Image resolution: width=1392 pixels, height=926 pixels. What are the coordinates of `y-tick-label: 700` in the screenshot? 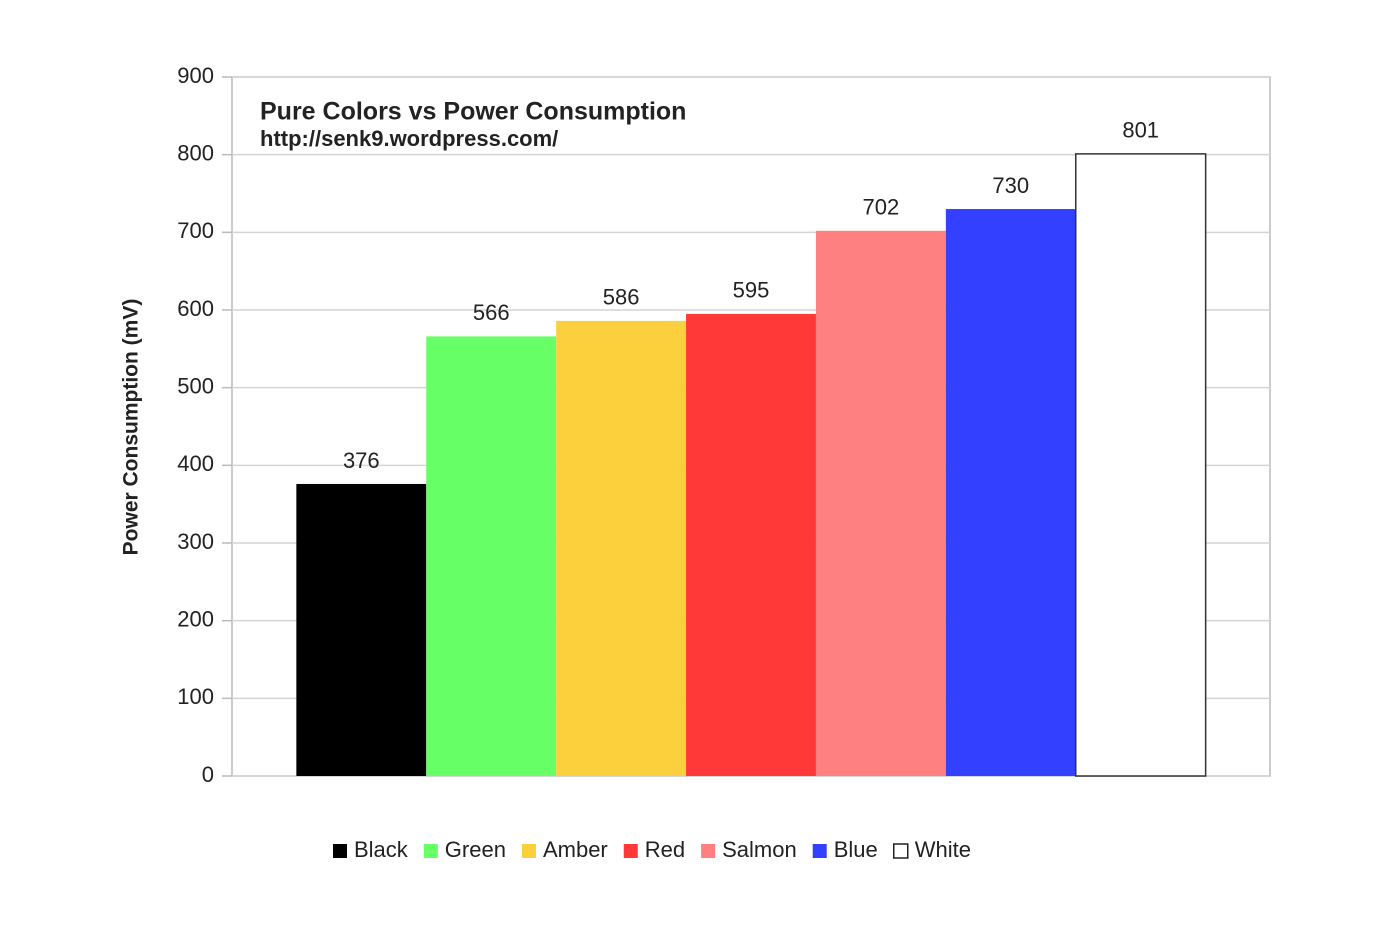 It's located at (195, 230).